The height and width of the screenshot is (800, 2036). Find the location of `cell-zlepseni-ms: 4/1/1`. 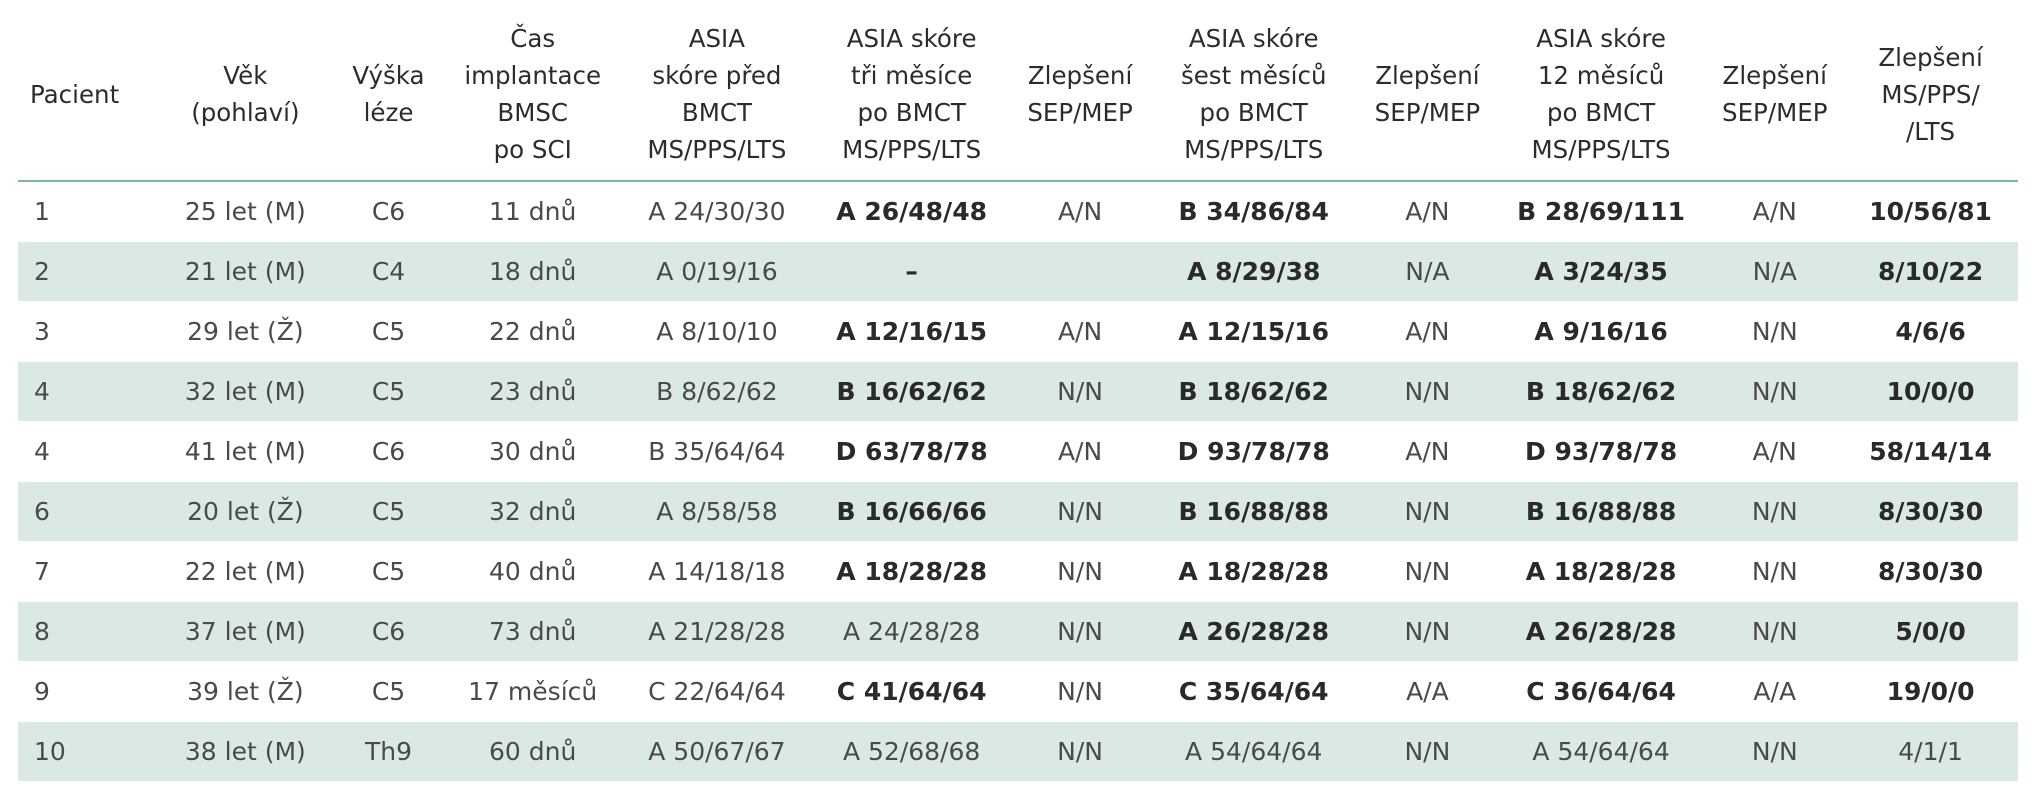

cell-zlepseni-ms: 4/1/1 is located at coordinates (1930, 751).